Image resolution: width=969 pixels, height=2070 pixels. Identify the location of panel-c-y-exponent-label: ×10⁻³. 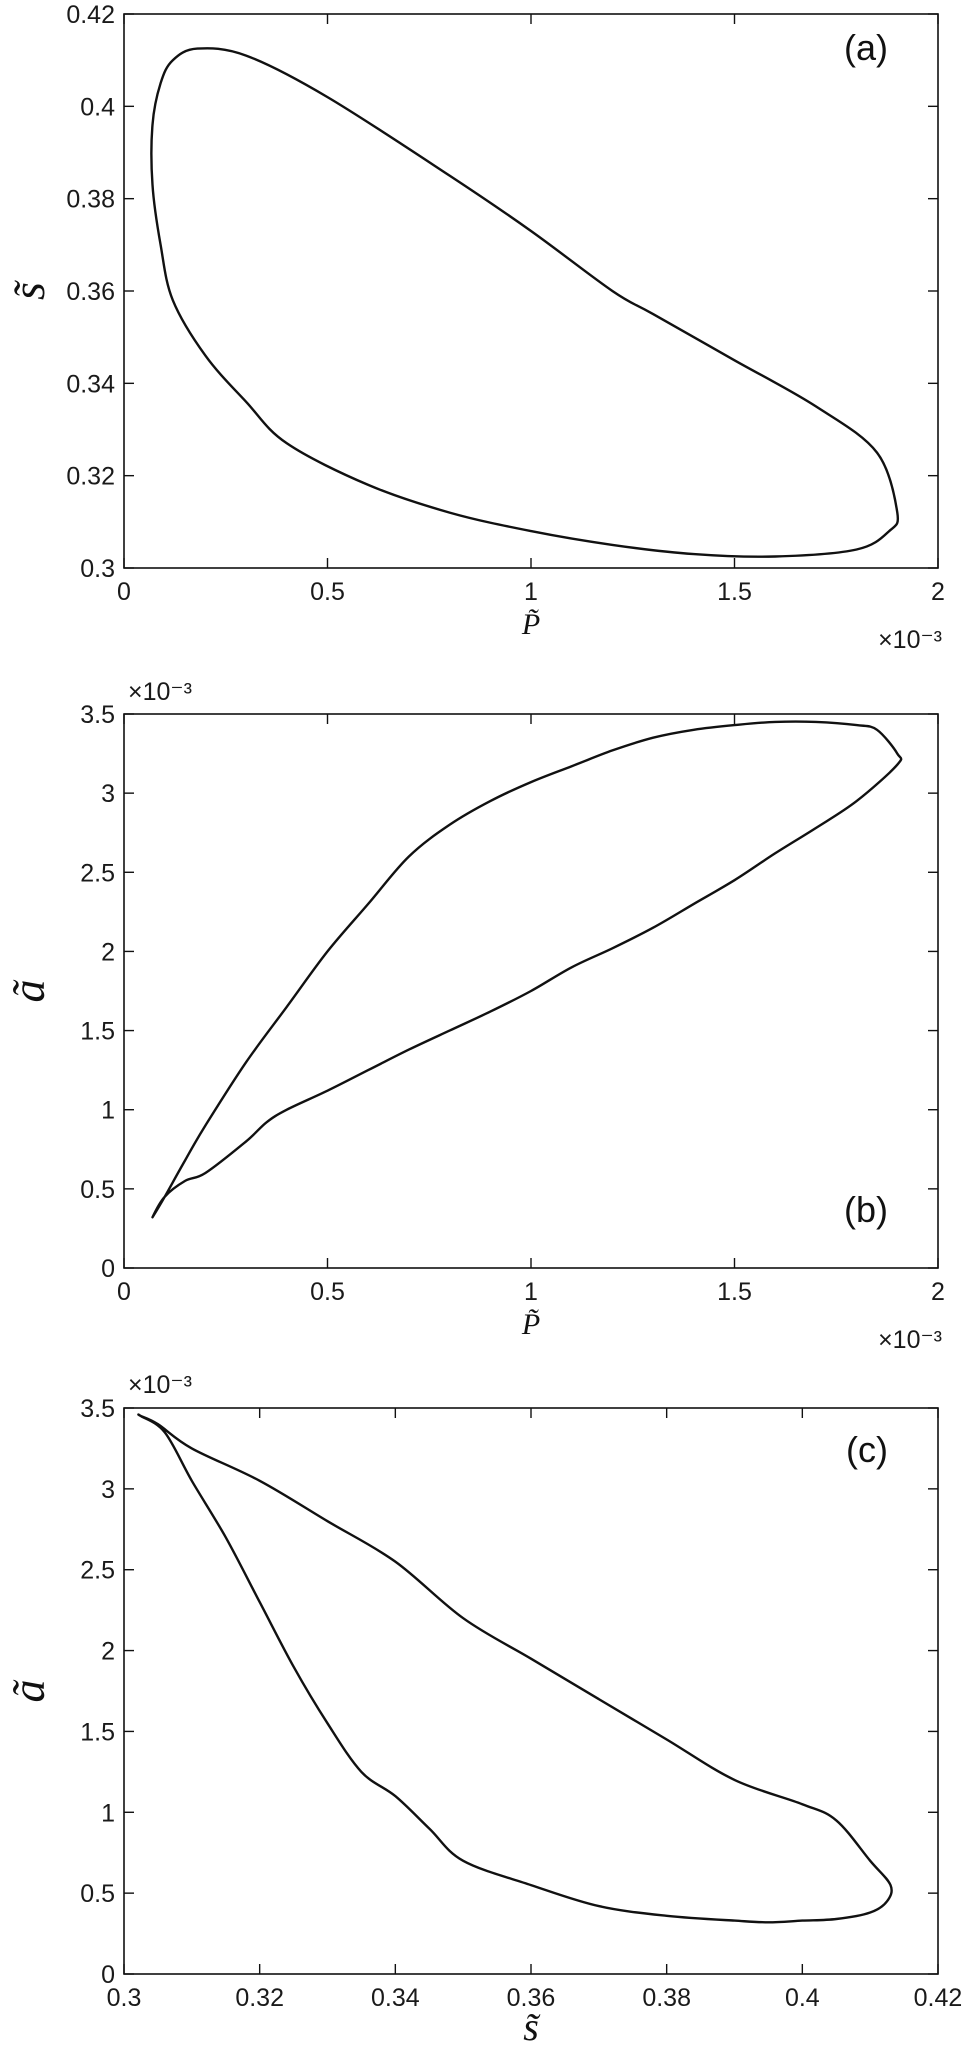
(160, 1385).